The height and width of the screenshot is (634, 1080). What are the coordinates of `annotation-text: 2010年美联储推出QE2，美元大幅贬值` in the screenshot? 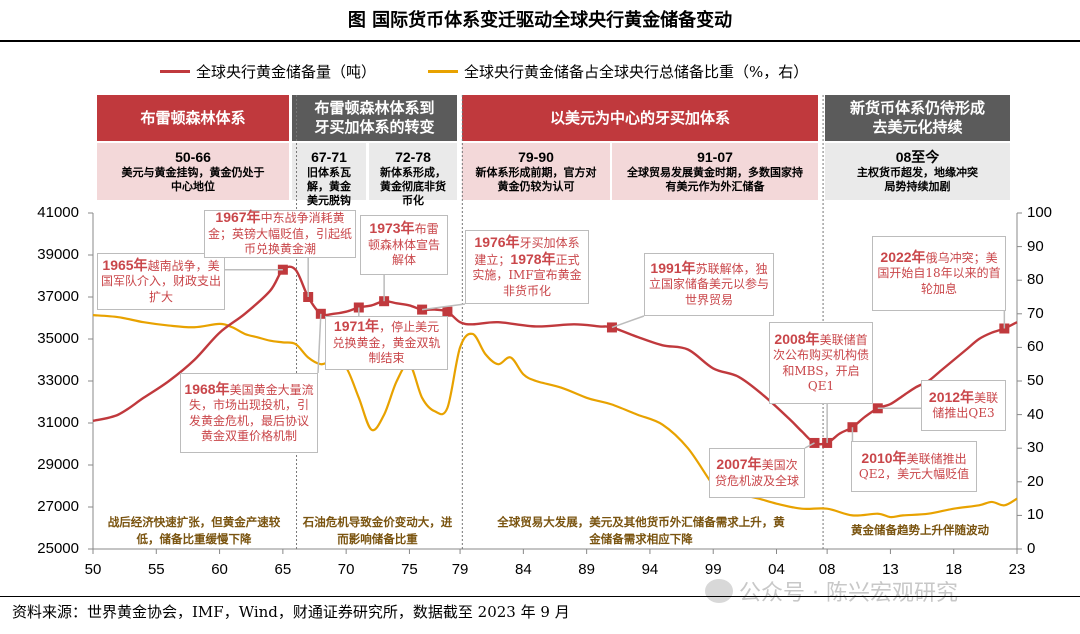 It's located at (914, 466).